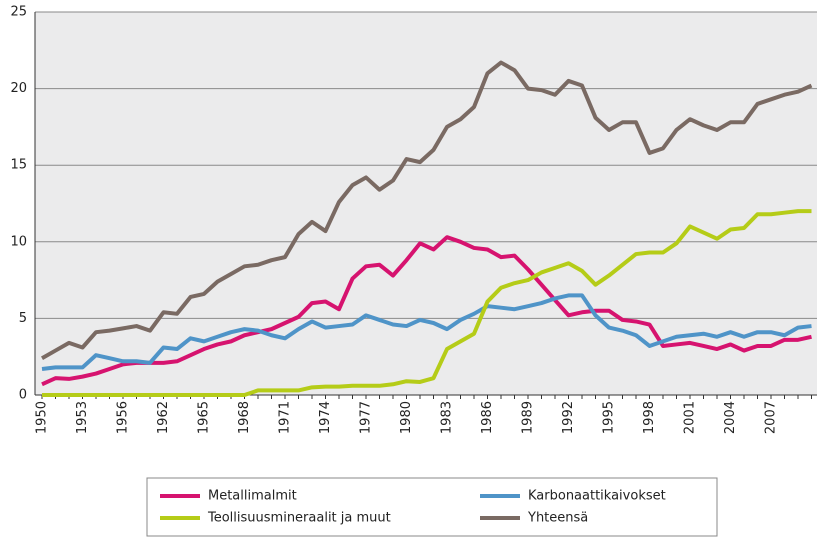 The height and width of the screenshot is (537, 819). I want to click on x-tick-label: 1965, so click(204, 417).